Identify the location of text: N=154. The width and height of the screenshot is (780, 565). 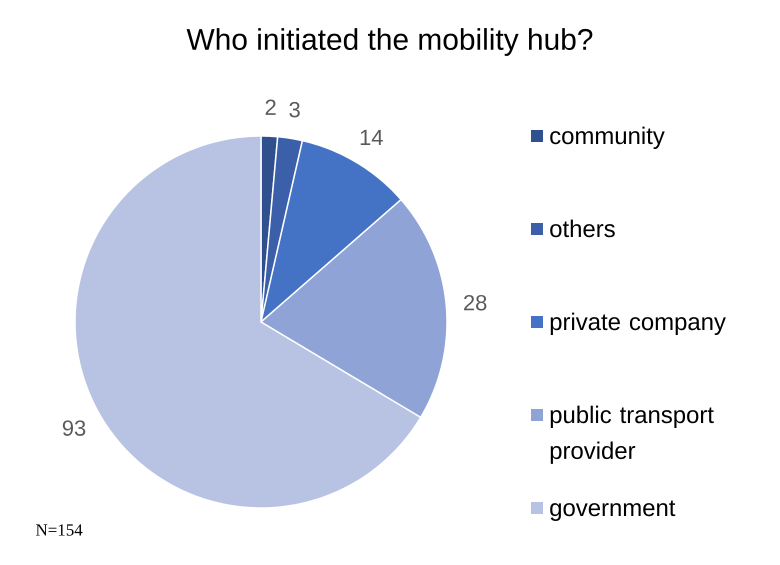
(59, 530).